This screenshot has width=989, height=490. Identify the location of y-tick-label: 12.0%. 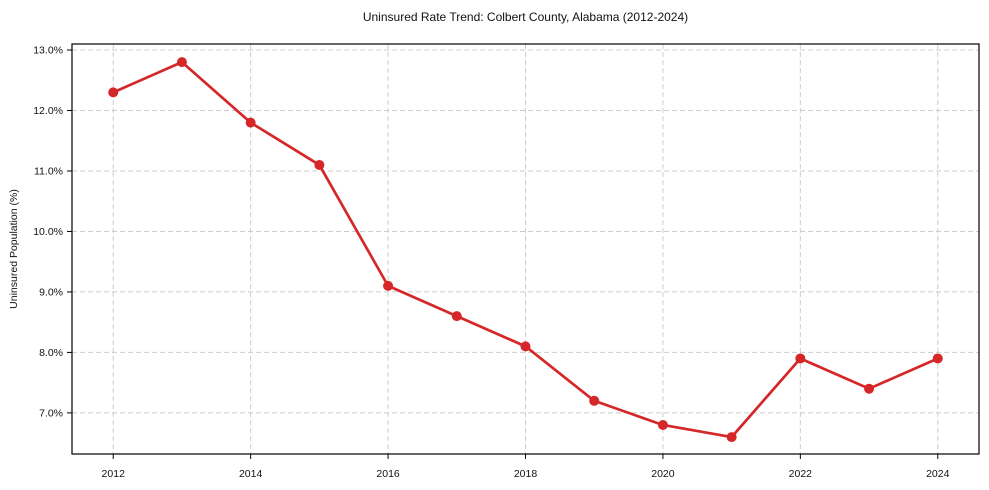
(48, 111).